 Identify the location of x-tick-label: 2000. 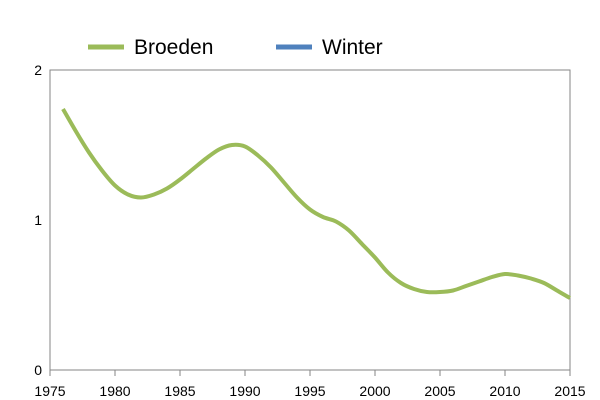
(374, 391).